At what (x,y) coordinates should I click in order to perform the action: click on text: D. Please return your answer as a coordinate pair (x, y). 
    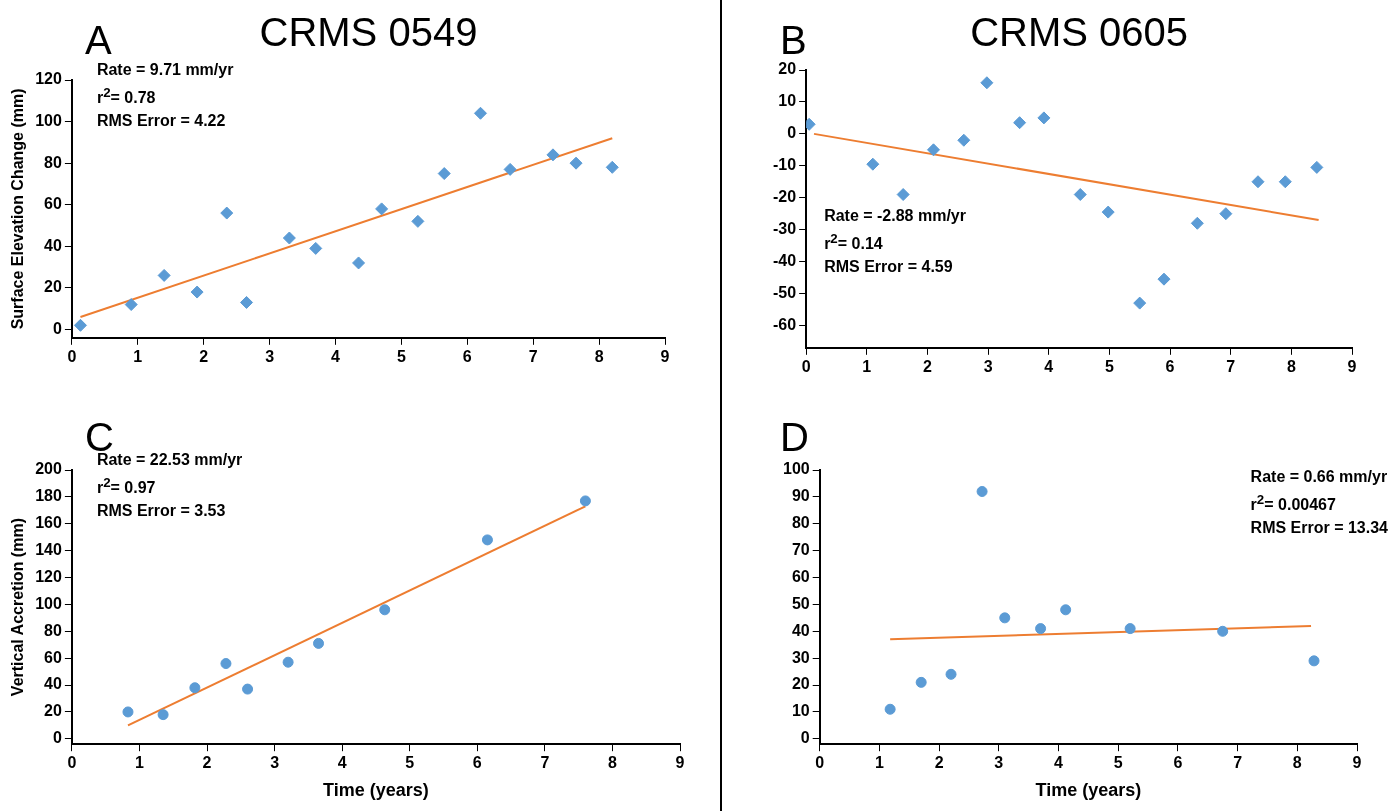
    Looking at the image, I should click on (794, 437).